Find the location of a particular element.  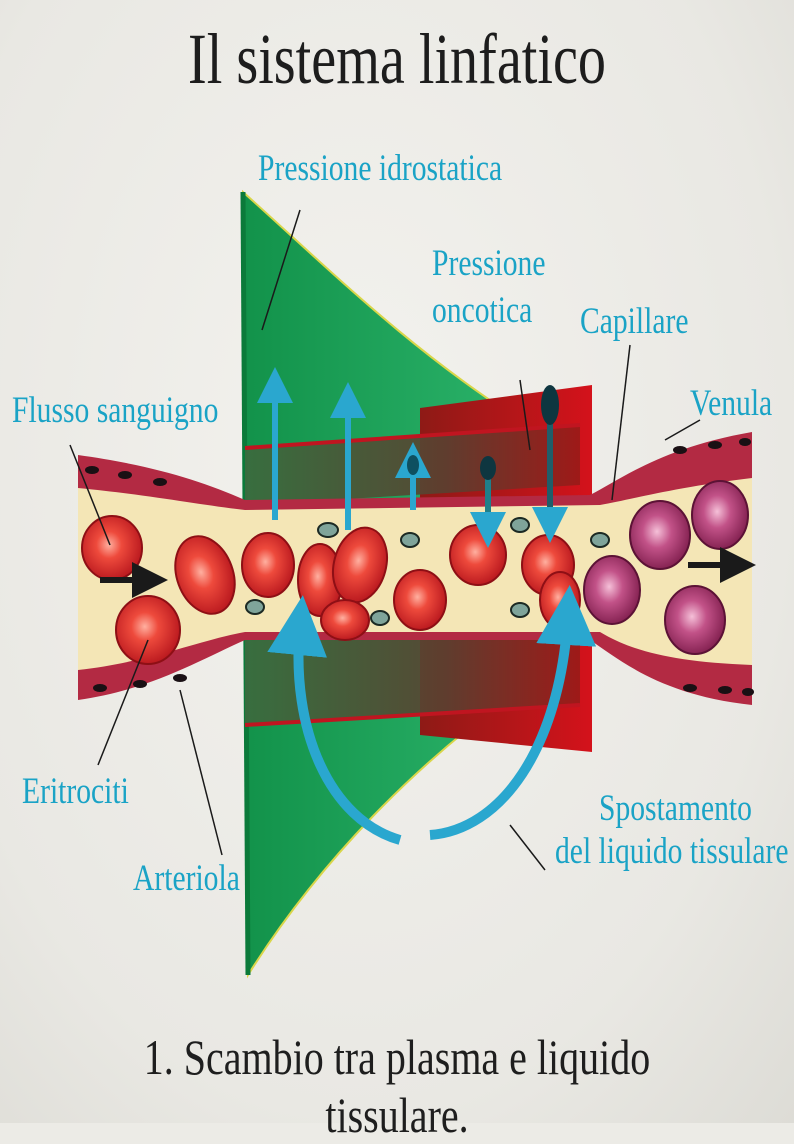

label-arteriola: Arteriola is located at coordinates (186, 878).